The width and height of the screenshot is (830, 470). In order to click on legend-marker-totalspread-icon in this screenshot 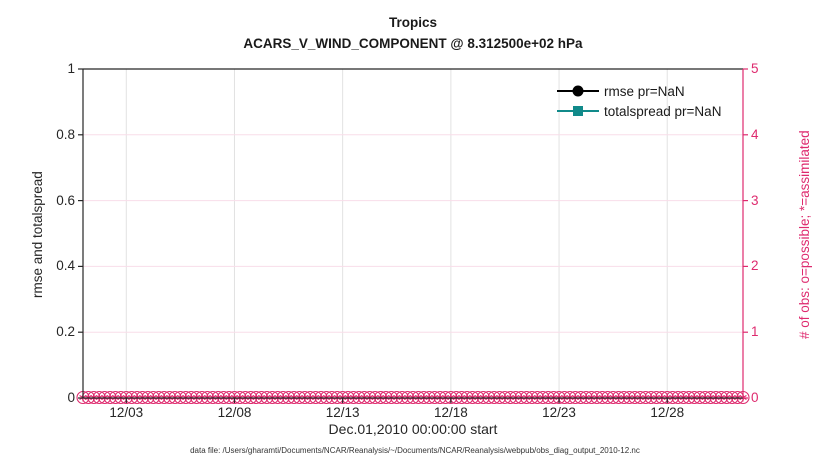, I will do `click(578, 111)`.